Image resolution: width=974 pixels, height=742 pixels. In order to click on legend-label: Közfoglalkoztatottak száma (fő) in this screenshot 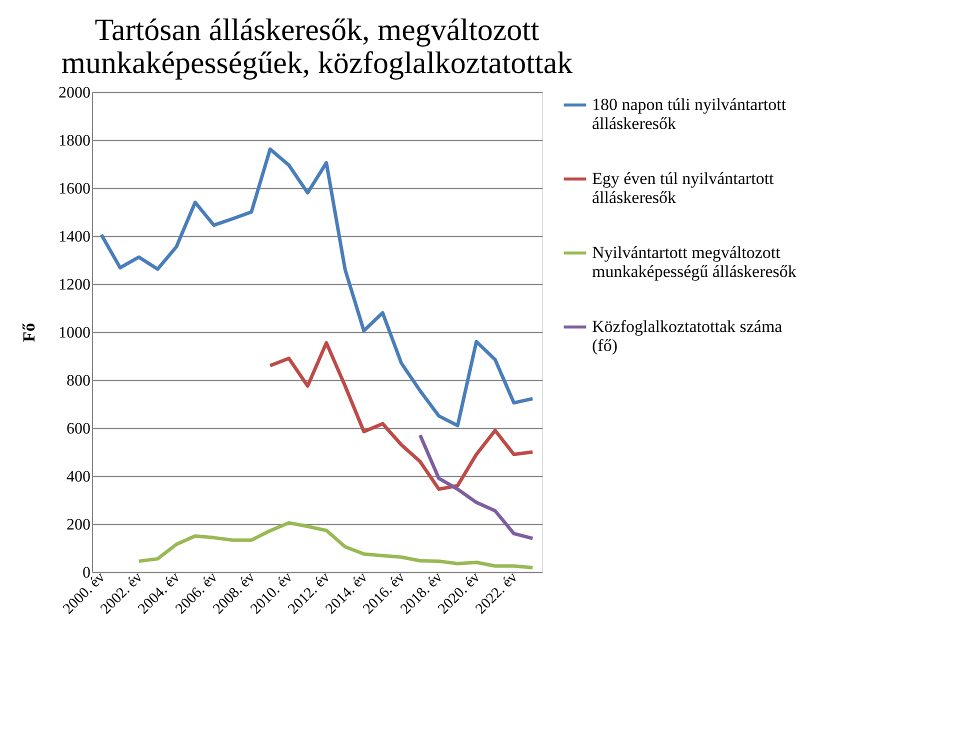, I will do `click(687, 336)`.